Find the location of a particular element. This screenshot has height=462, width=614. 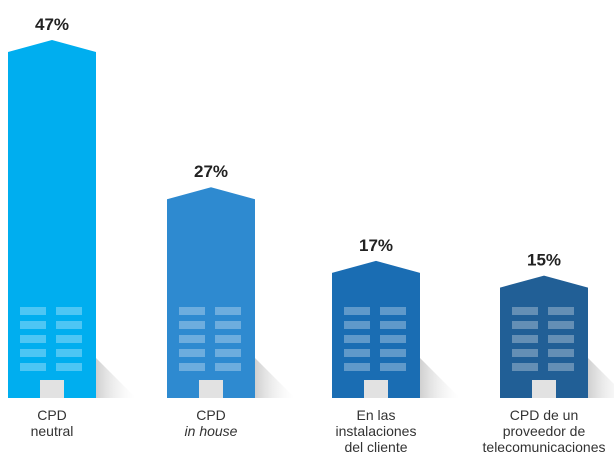

label-line: En las is located at coordinates (376, 415).